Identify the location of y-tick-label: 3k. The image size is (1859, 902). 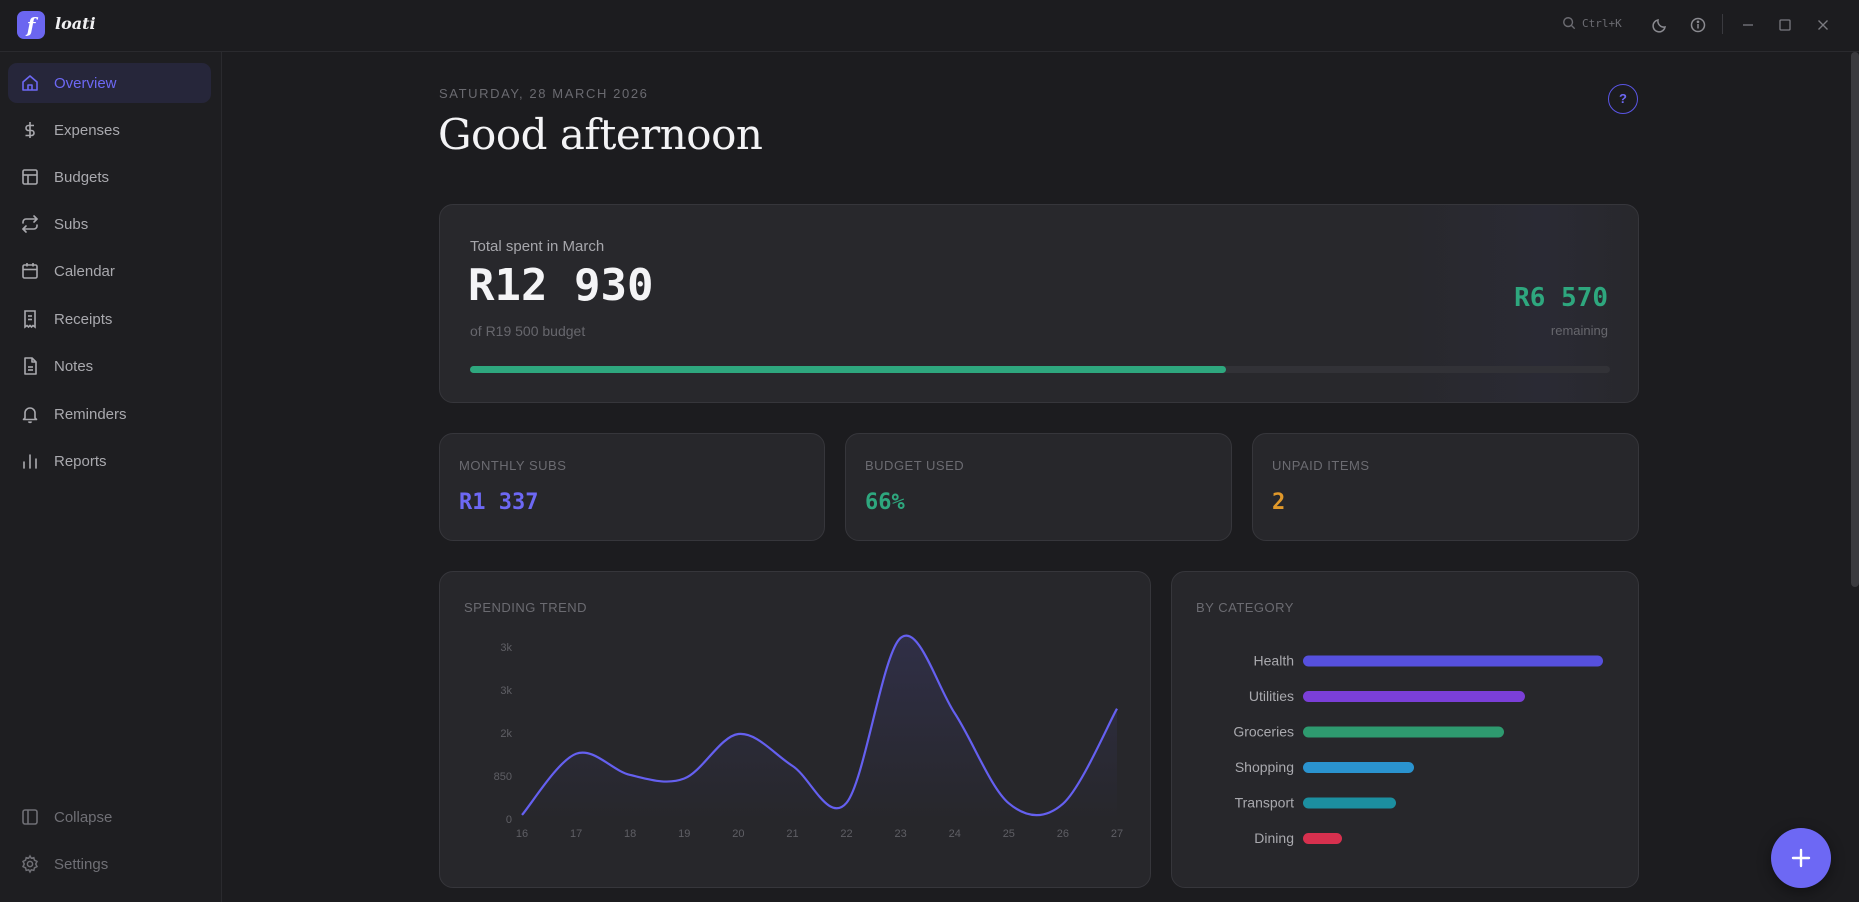
(506, 648).